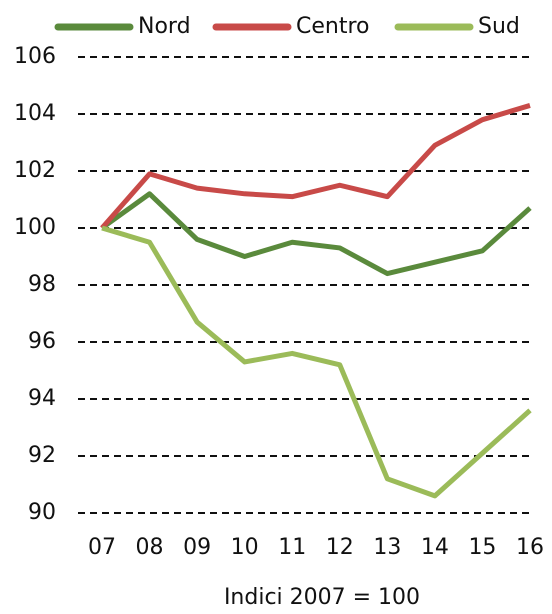  What do you see at coordinates (35, 227) in the screenshot?
I see `y-tick-label: 100` at bounding box center [35, 227].